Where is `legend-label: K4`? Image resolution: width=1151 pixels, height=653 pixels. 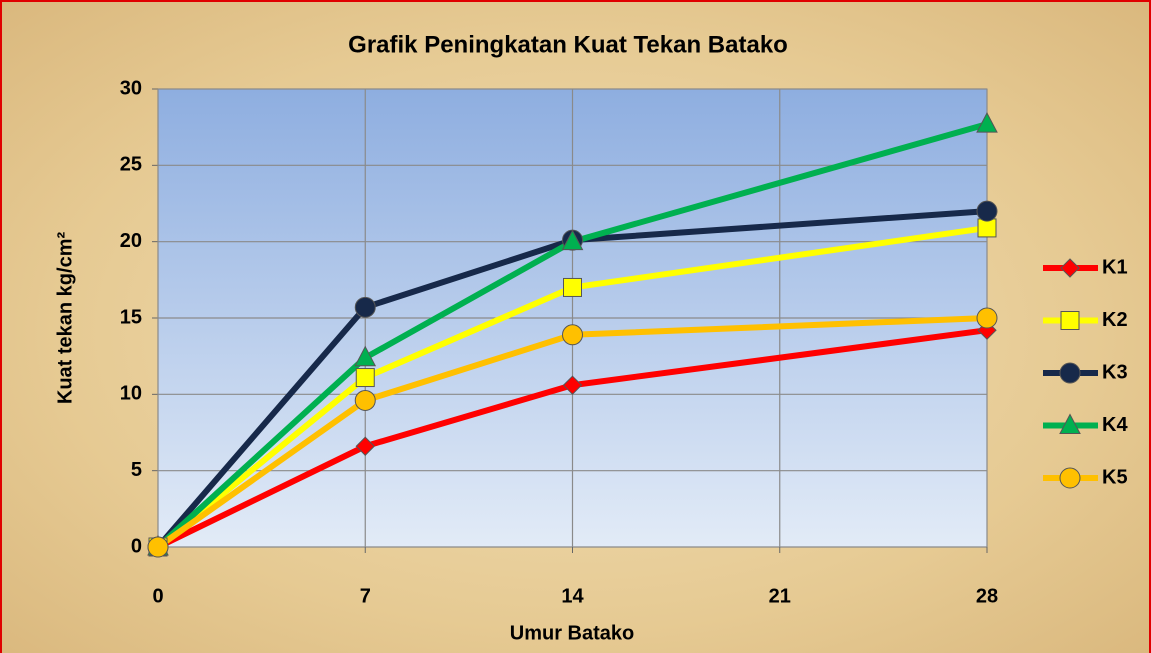 legend-label: K4 is located at coordinates (1115, 425).